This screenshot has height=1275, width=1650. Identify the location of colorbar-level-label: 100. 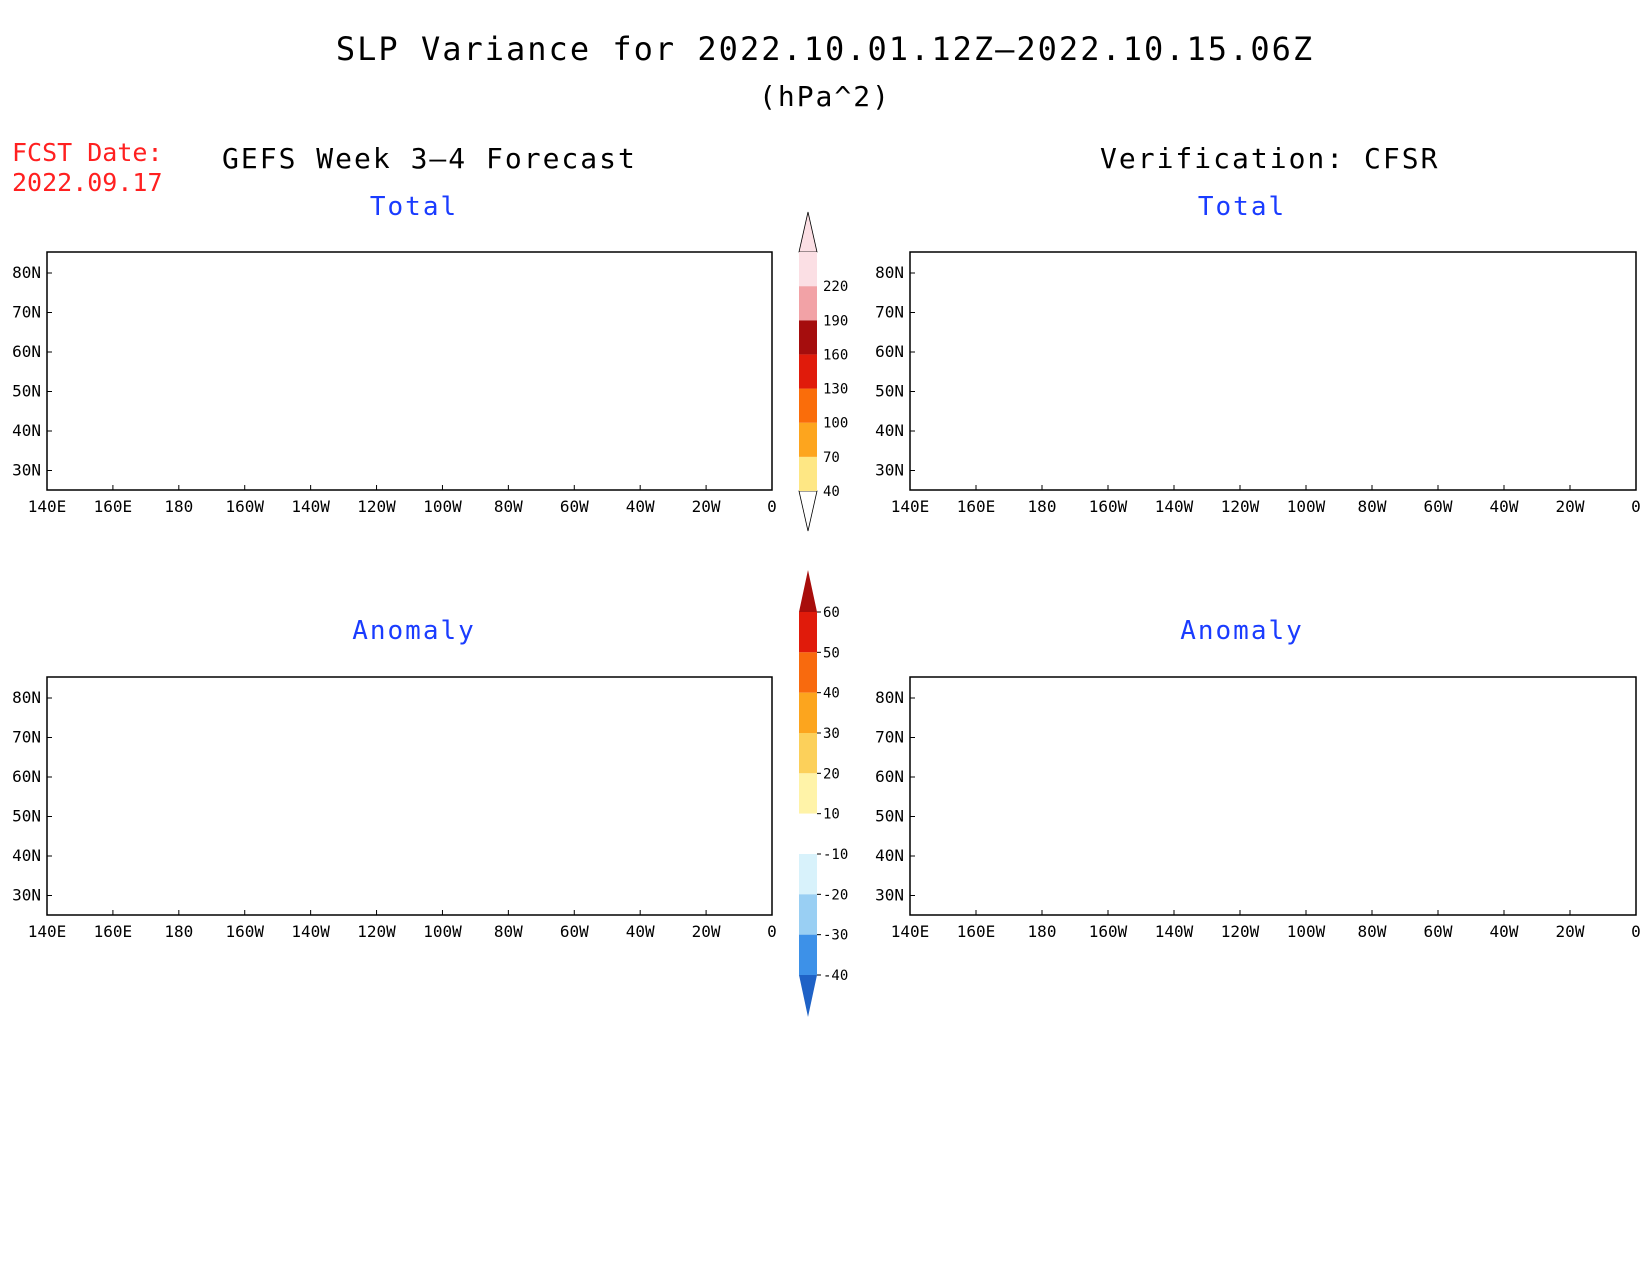
(835, 424).